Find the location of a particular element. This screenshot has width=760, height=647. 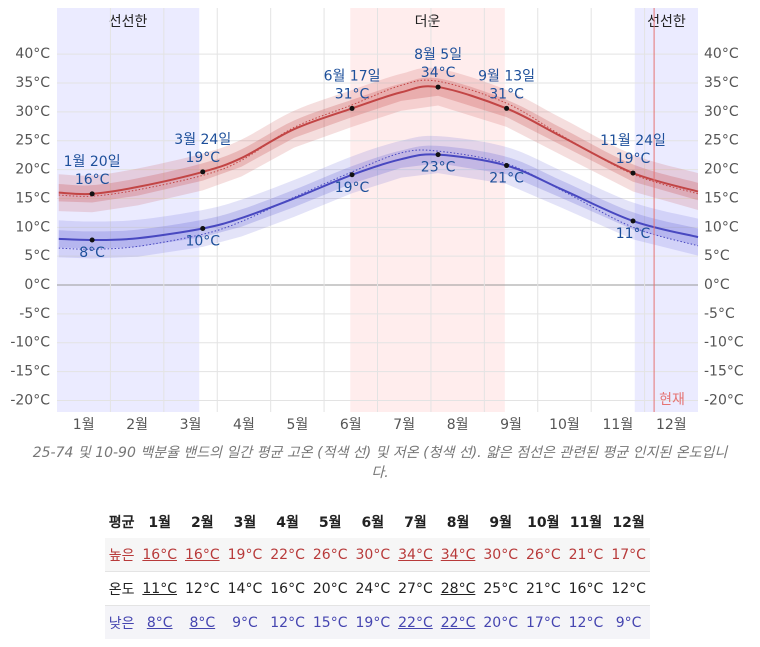

y2-tick-label: 15°C is located at coordinates (721, 198).